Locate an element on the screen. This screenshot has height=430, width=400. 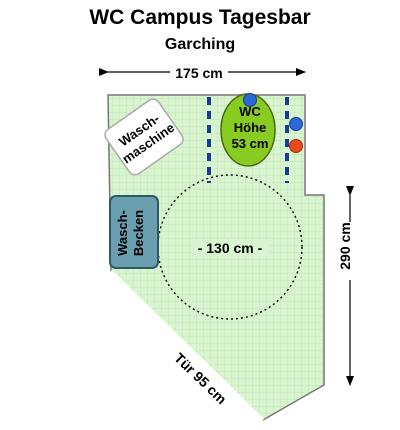
sink-label-line1: Wasch- is located at coordinates (122, 233).